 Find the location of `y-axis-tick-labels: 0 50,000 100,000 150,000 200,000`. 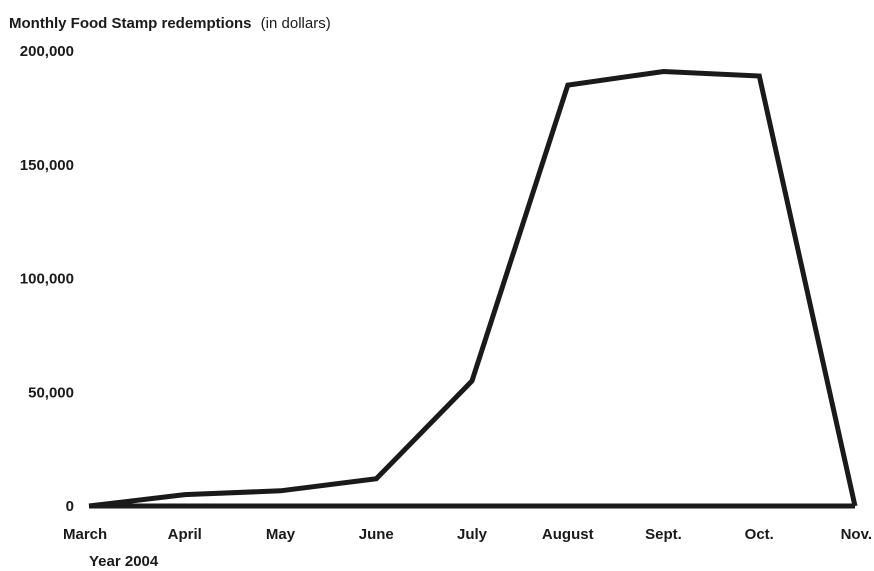

y-axis-tick-labels: 0 50,000 100,000 150,000 200,000 is located at coordinates (47, 279).